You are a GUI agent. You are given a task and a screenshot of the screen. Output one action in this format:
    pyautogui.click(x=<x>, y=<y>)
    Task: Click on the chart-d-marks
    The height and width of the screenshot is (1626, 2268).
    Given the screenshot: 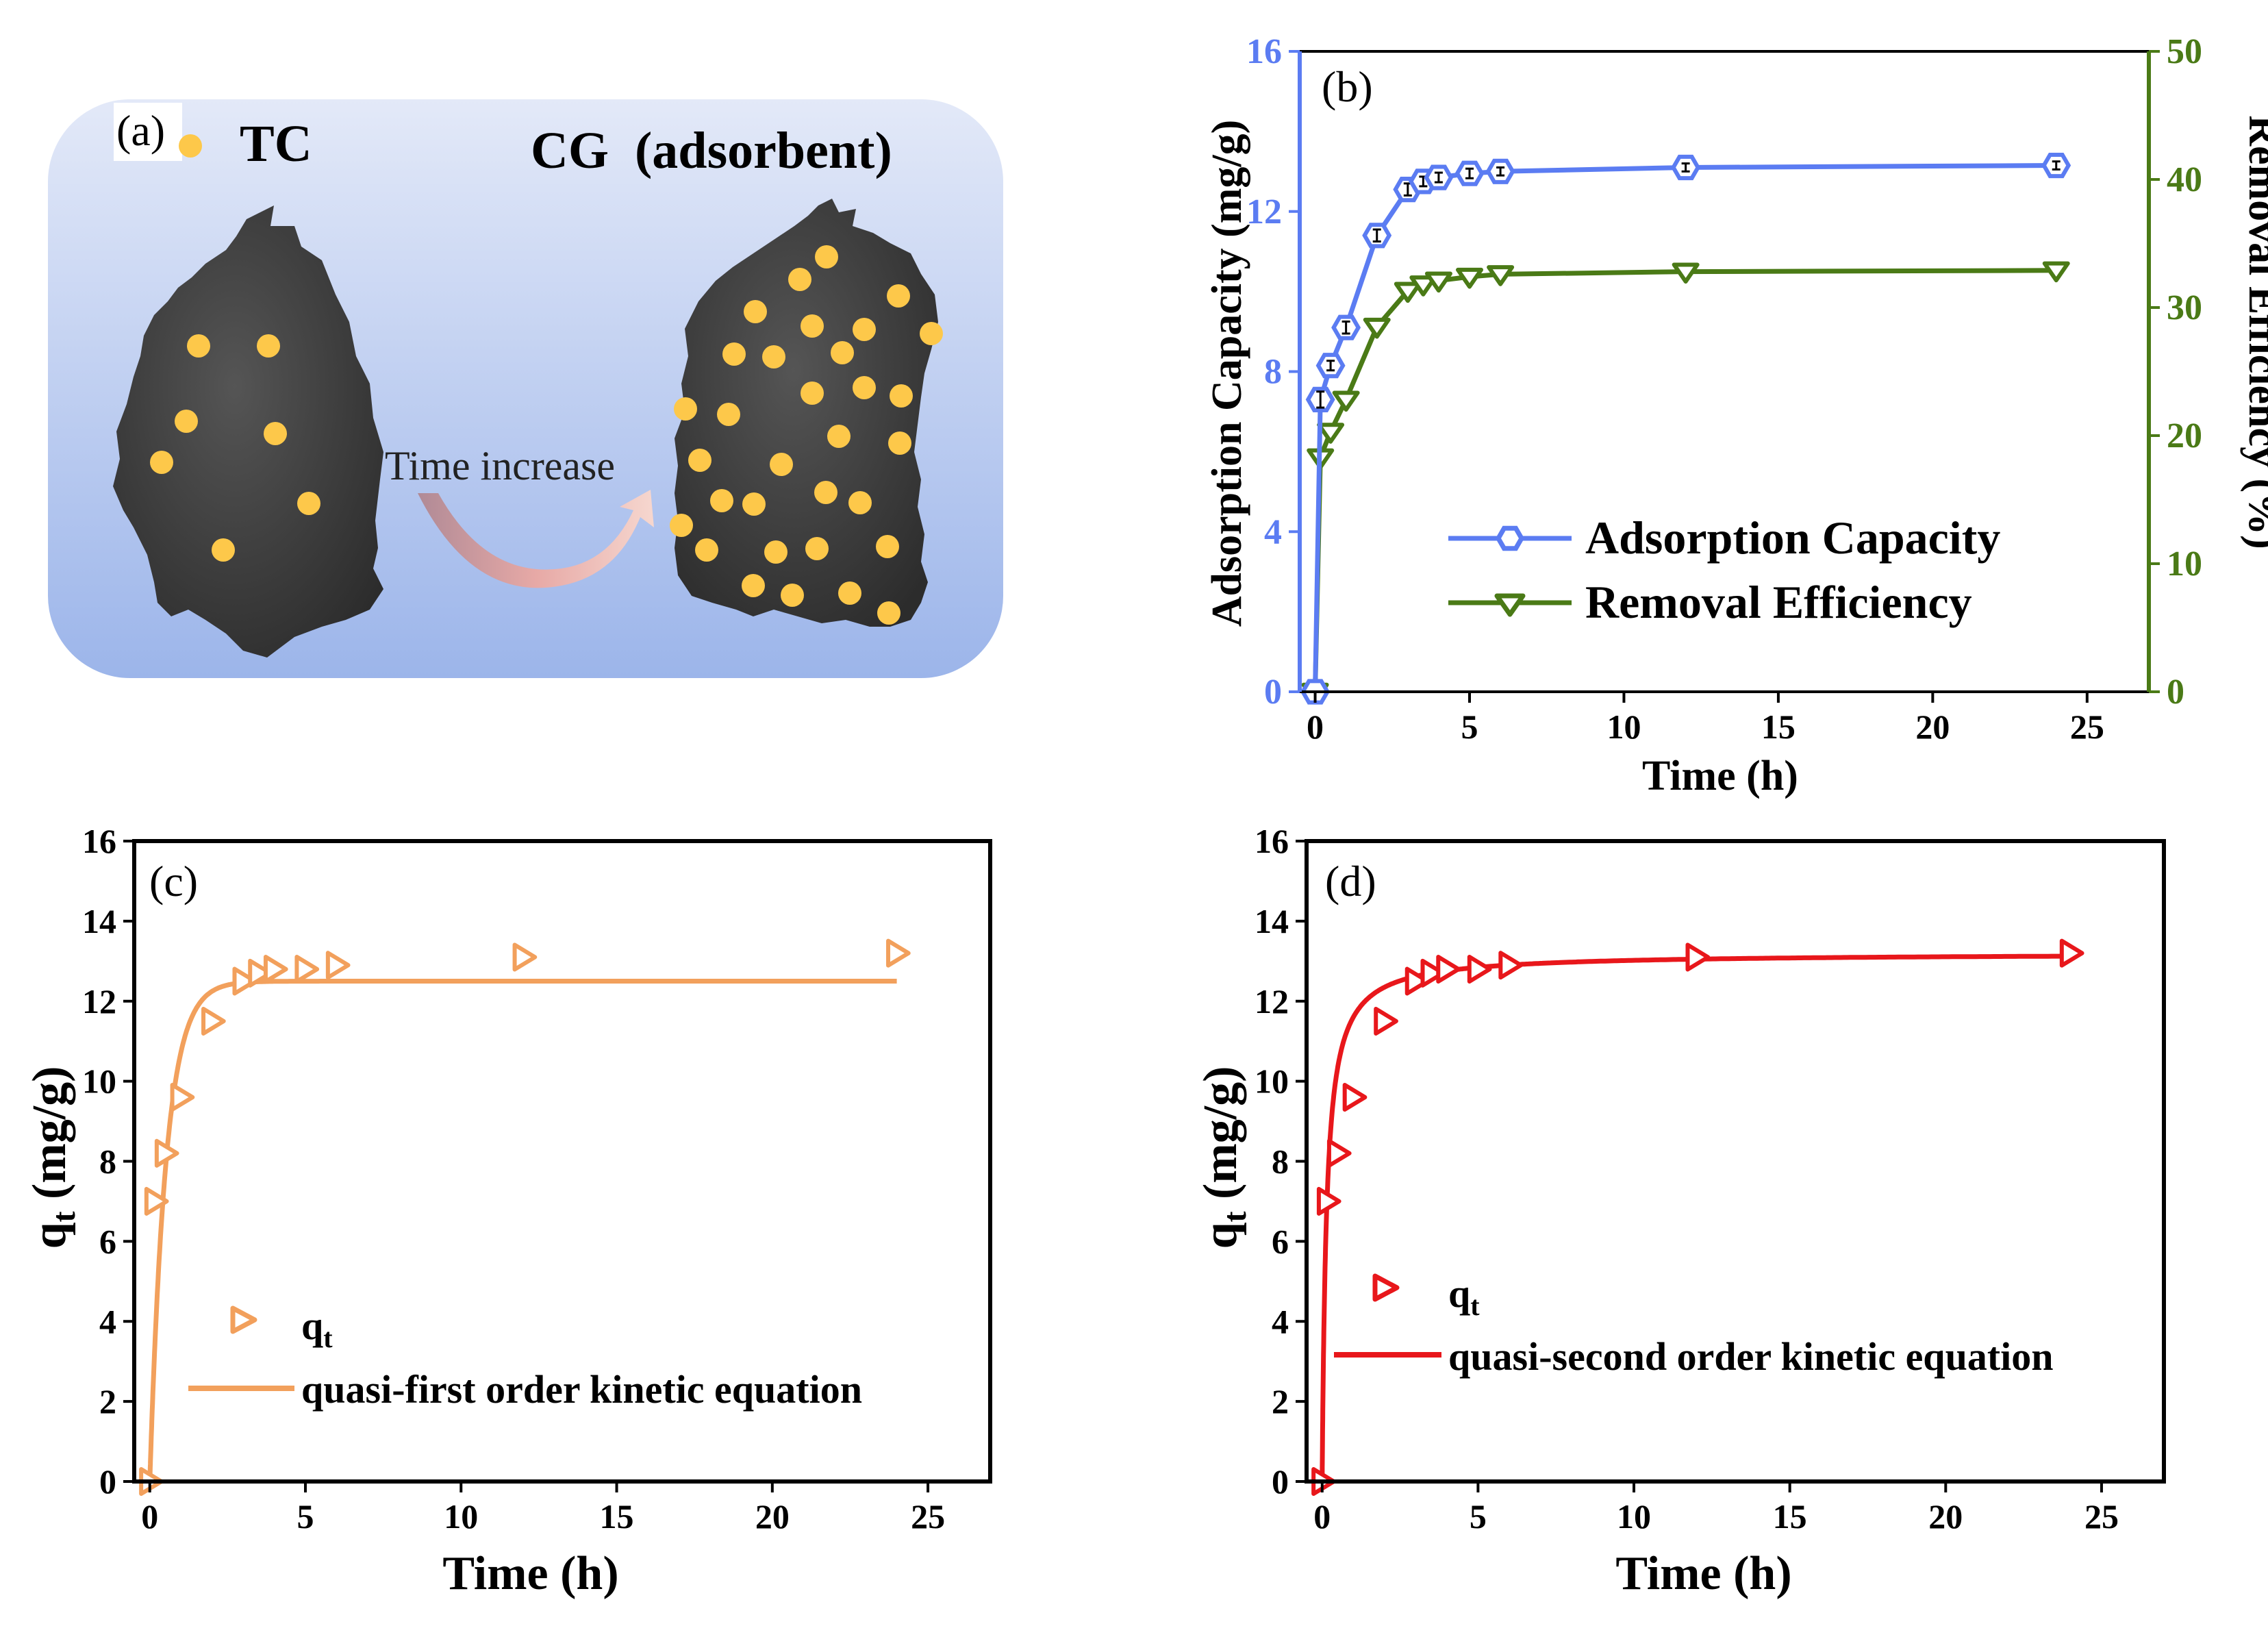 What is the action you would take?
    pyautogui.click(x=1697, y=1217)
    